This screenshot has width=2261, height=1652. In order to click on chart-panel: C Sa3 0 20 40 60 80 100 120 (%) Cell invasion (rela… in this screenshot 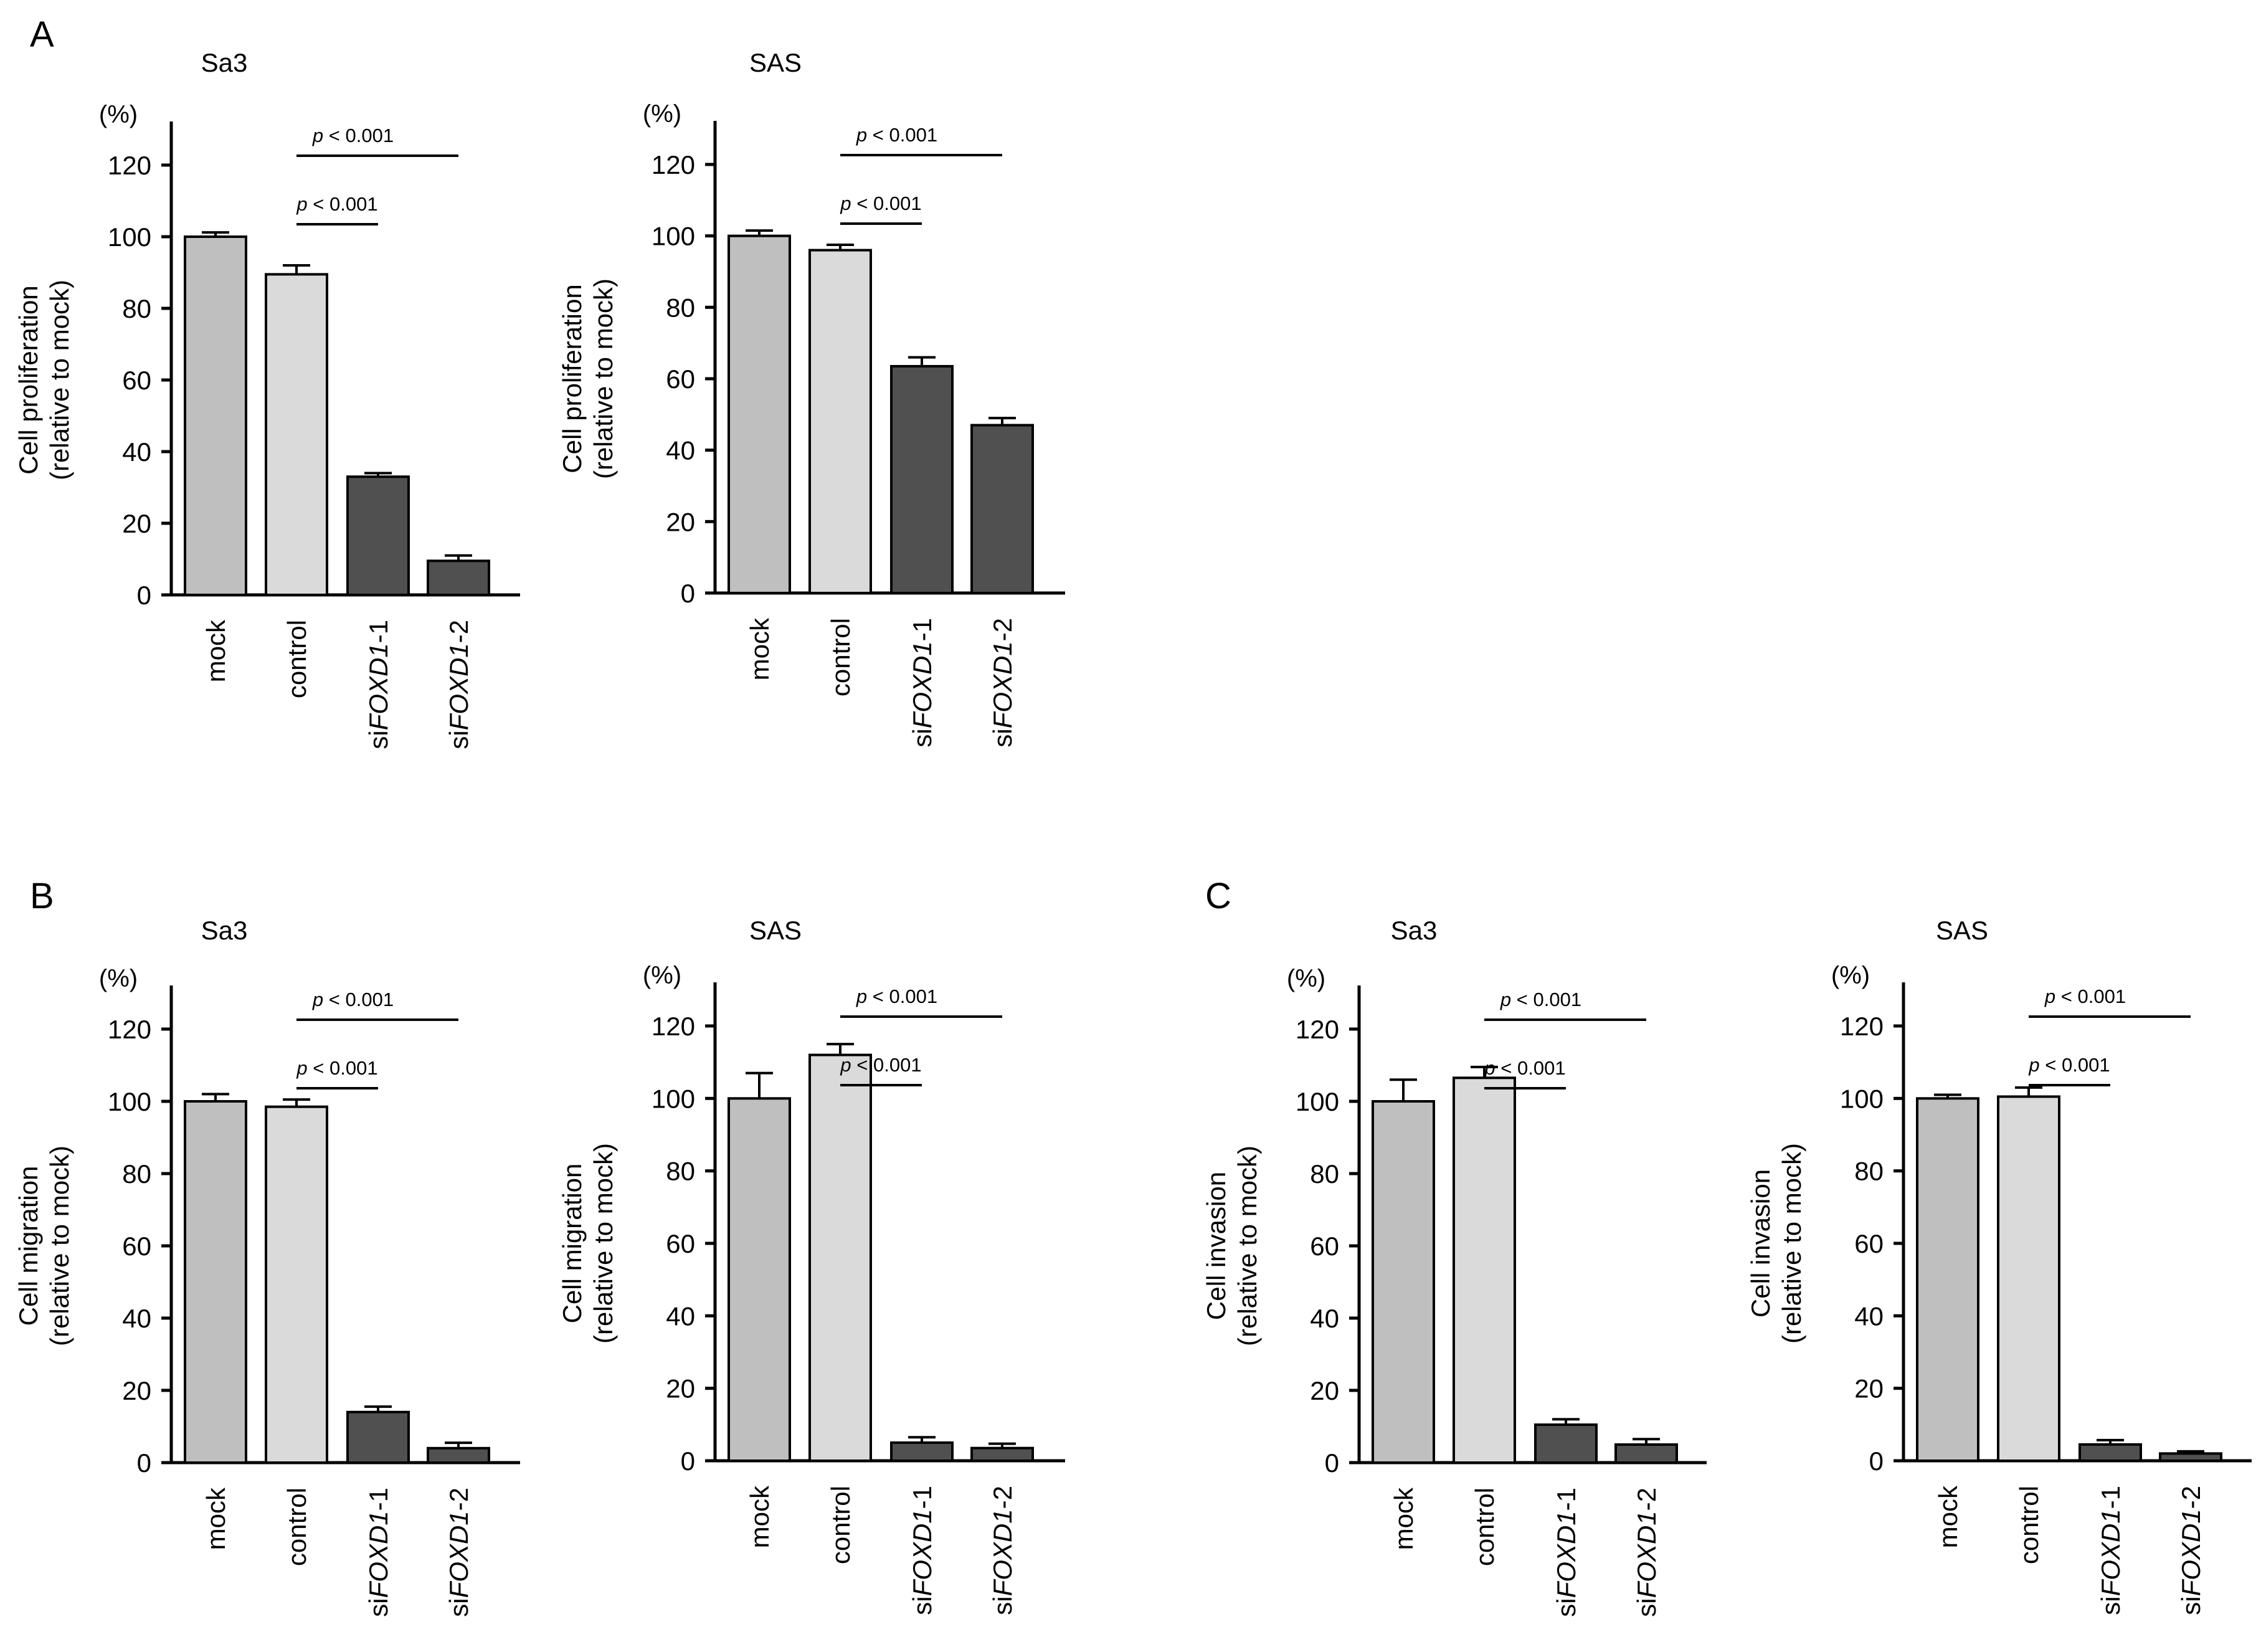, I will do `click(1454, 1246)`.